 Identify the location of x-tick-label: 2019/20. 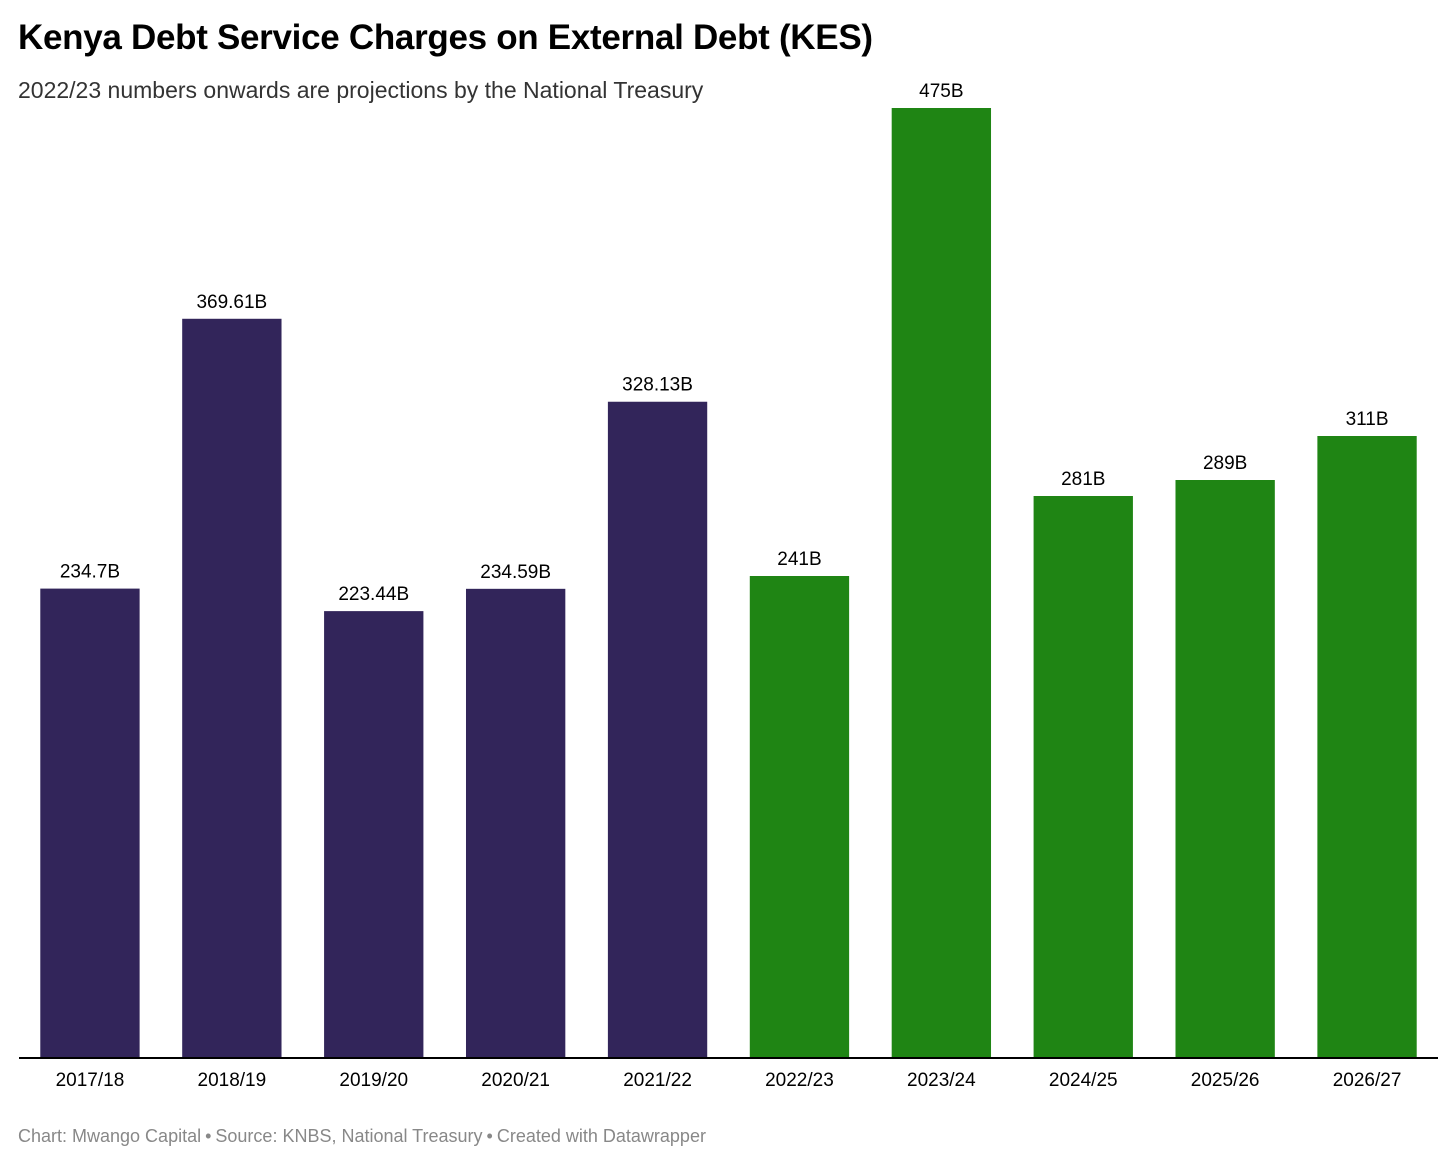
(373, 1080).